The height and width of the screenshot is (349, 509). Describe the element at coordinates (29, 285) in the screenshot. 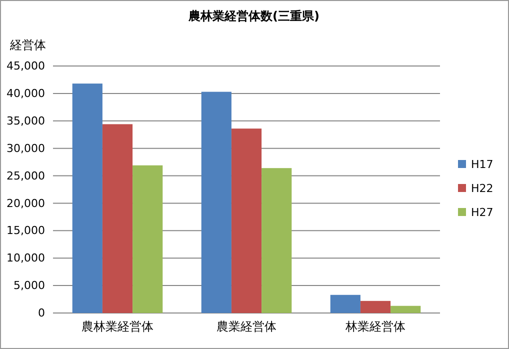

I see `y-tick-label: 5,000` at that location.